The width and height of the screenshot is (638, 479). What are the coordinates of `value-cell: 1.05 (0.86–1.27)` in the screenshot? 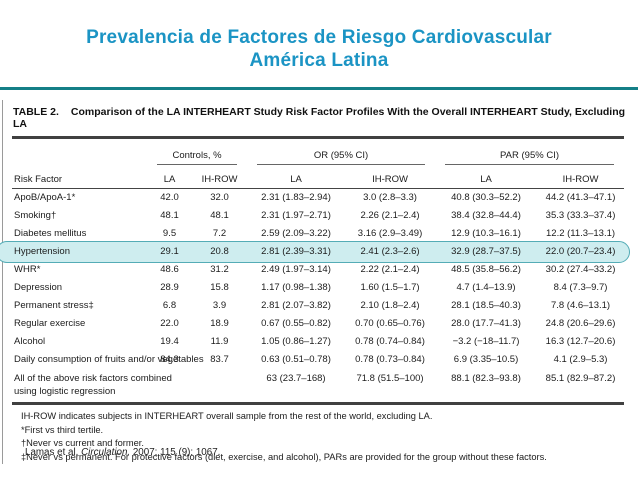 It's located at (296, 341).